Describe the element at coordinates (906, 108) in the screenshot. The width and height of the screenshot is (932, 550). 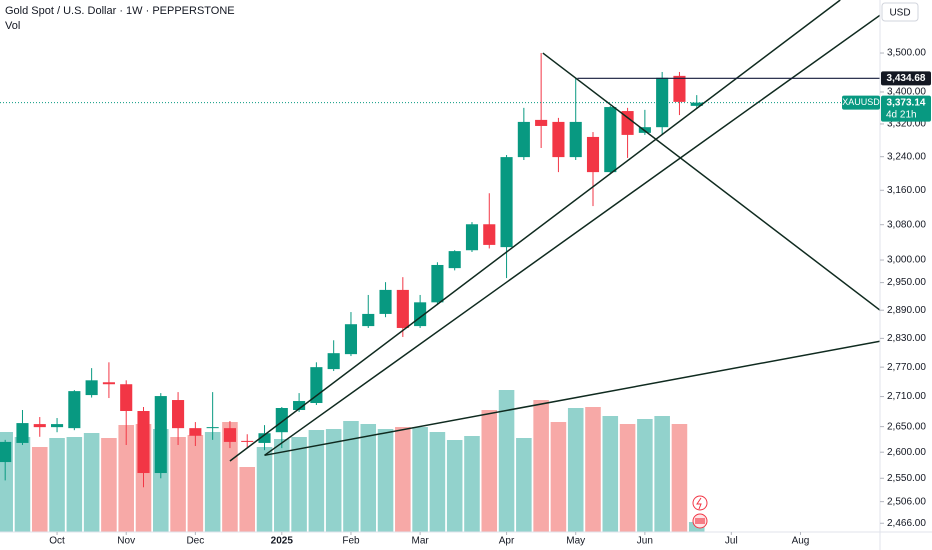
I see `last-price-box` at that location.